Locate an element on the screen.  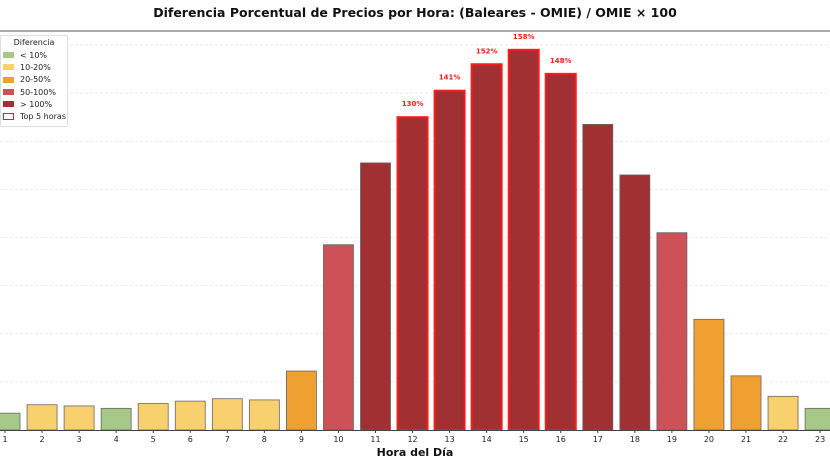
x-tick-label: 10 is located at coordinates (338, 439).